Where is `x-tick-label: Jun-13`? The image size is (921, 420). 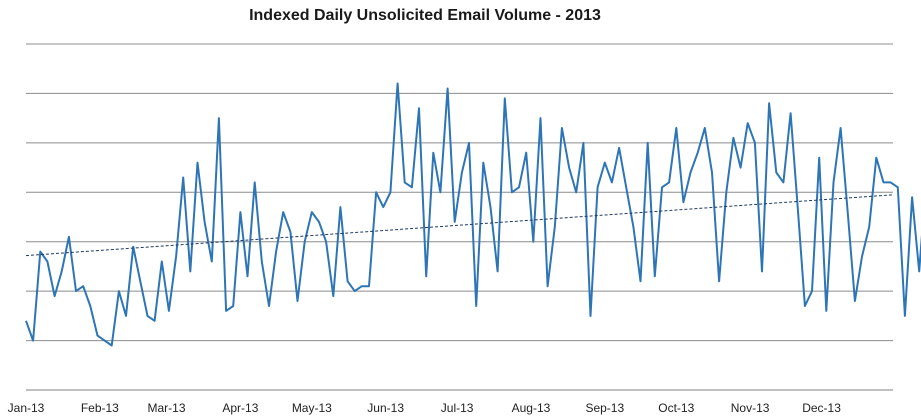 x-tick-label: Jun-13 is located at coordinates (385, 408).